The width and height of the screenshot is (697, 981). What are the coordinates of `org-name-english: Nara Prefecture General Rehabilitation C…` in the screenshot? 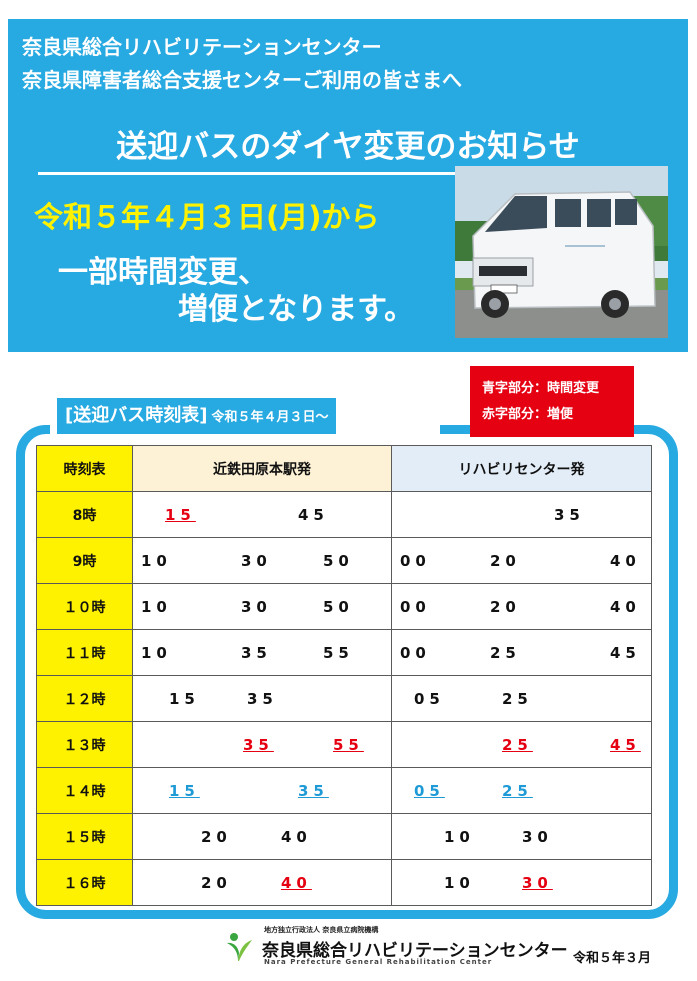 It's located at (378, 962).